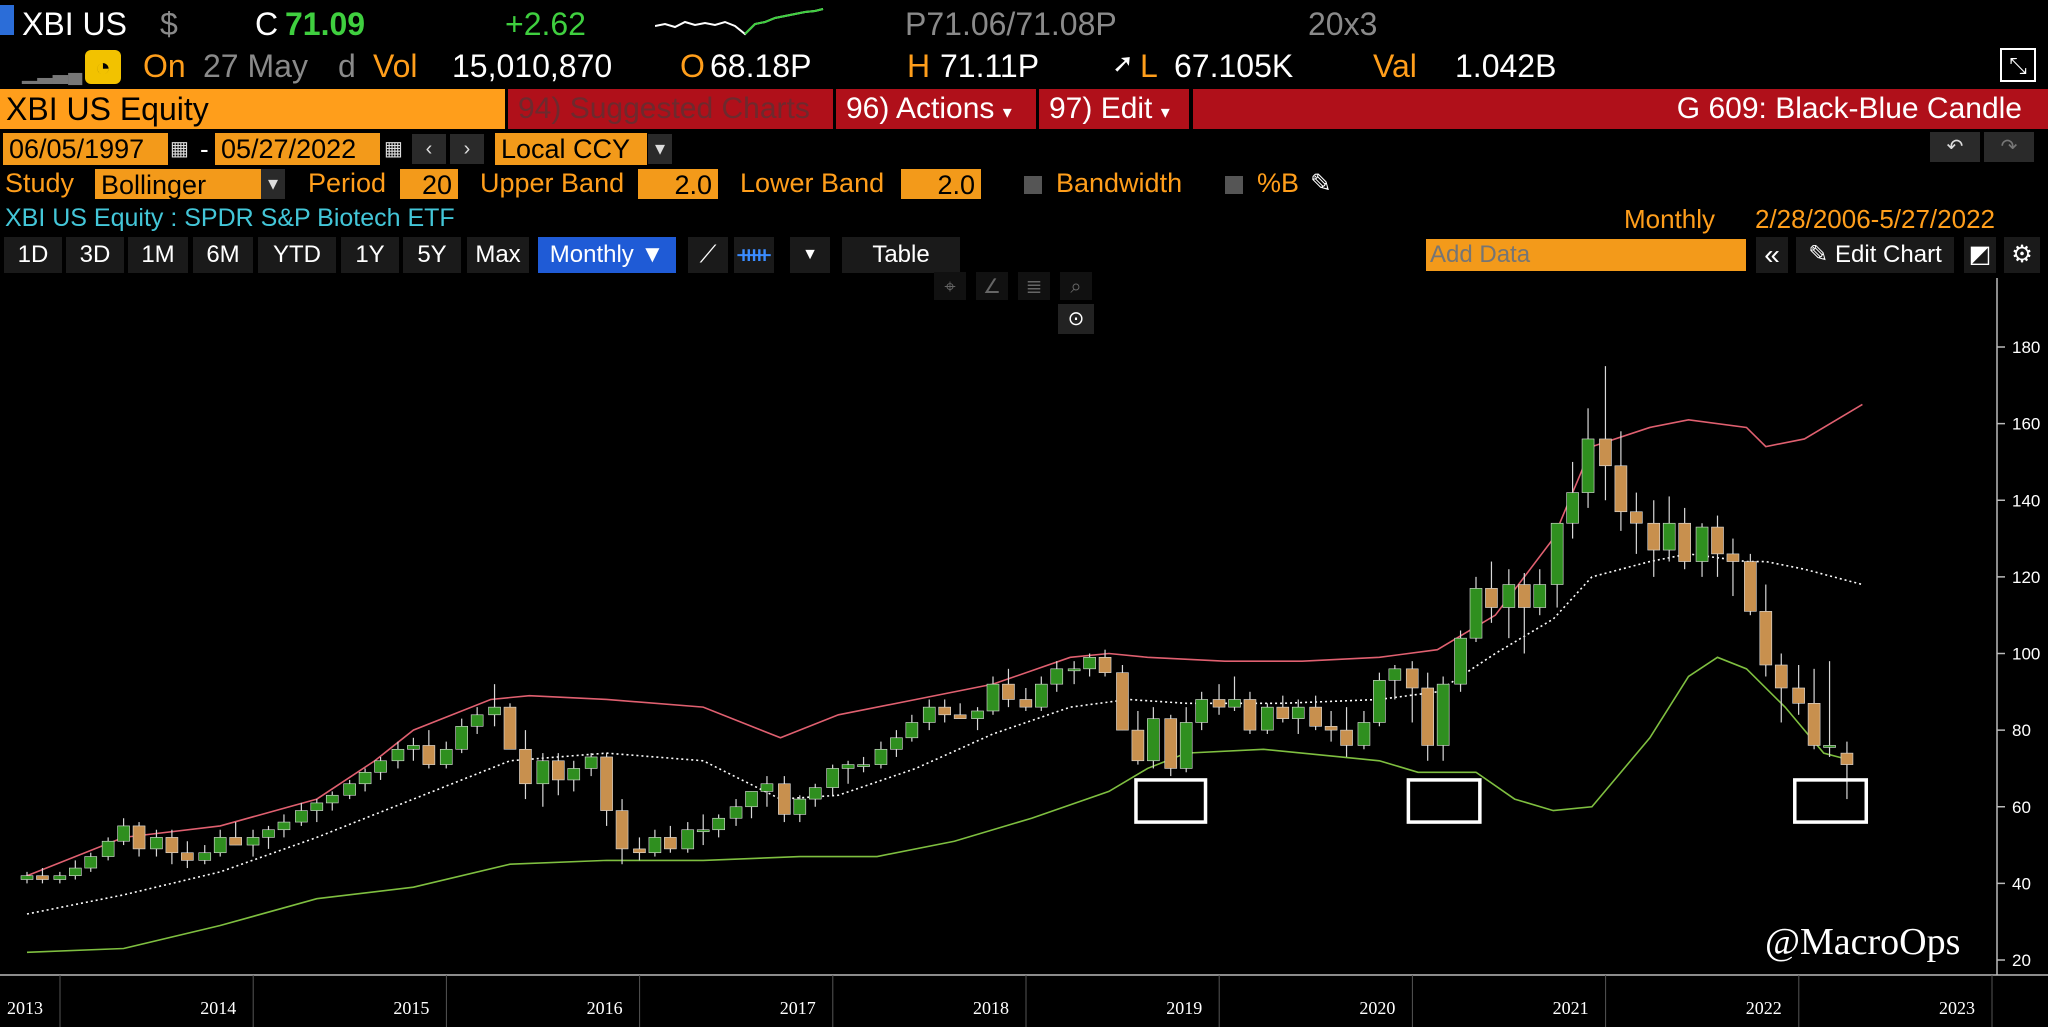  I want to click on popout-icon: ⤡, so click(2018, 65).